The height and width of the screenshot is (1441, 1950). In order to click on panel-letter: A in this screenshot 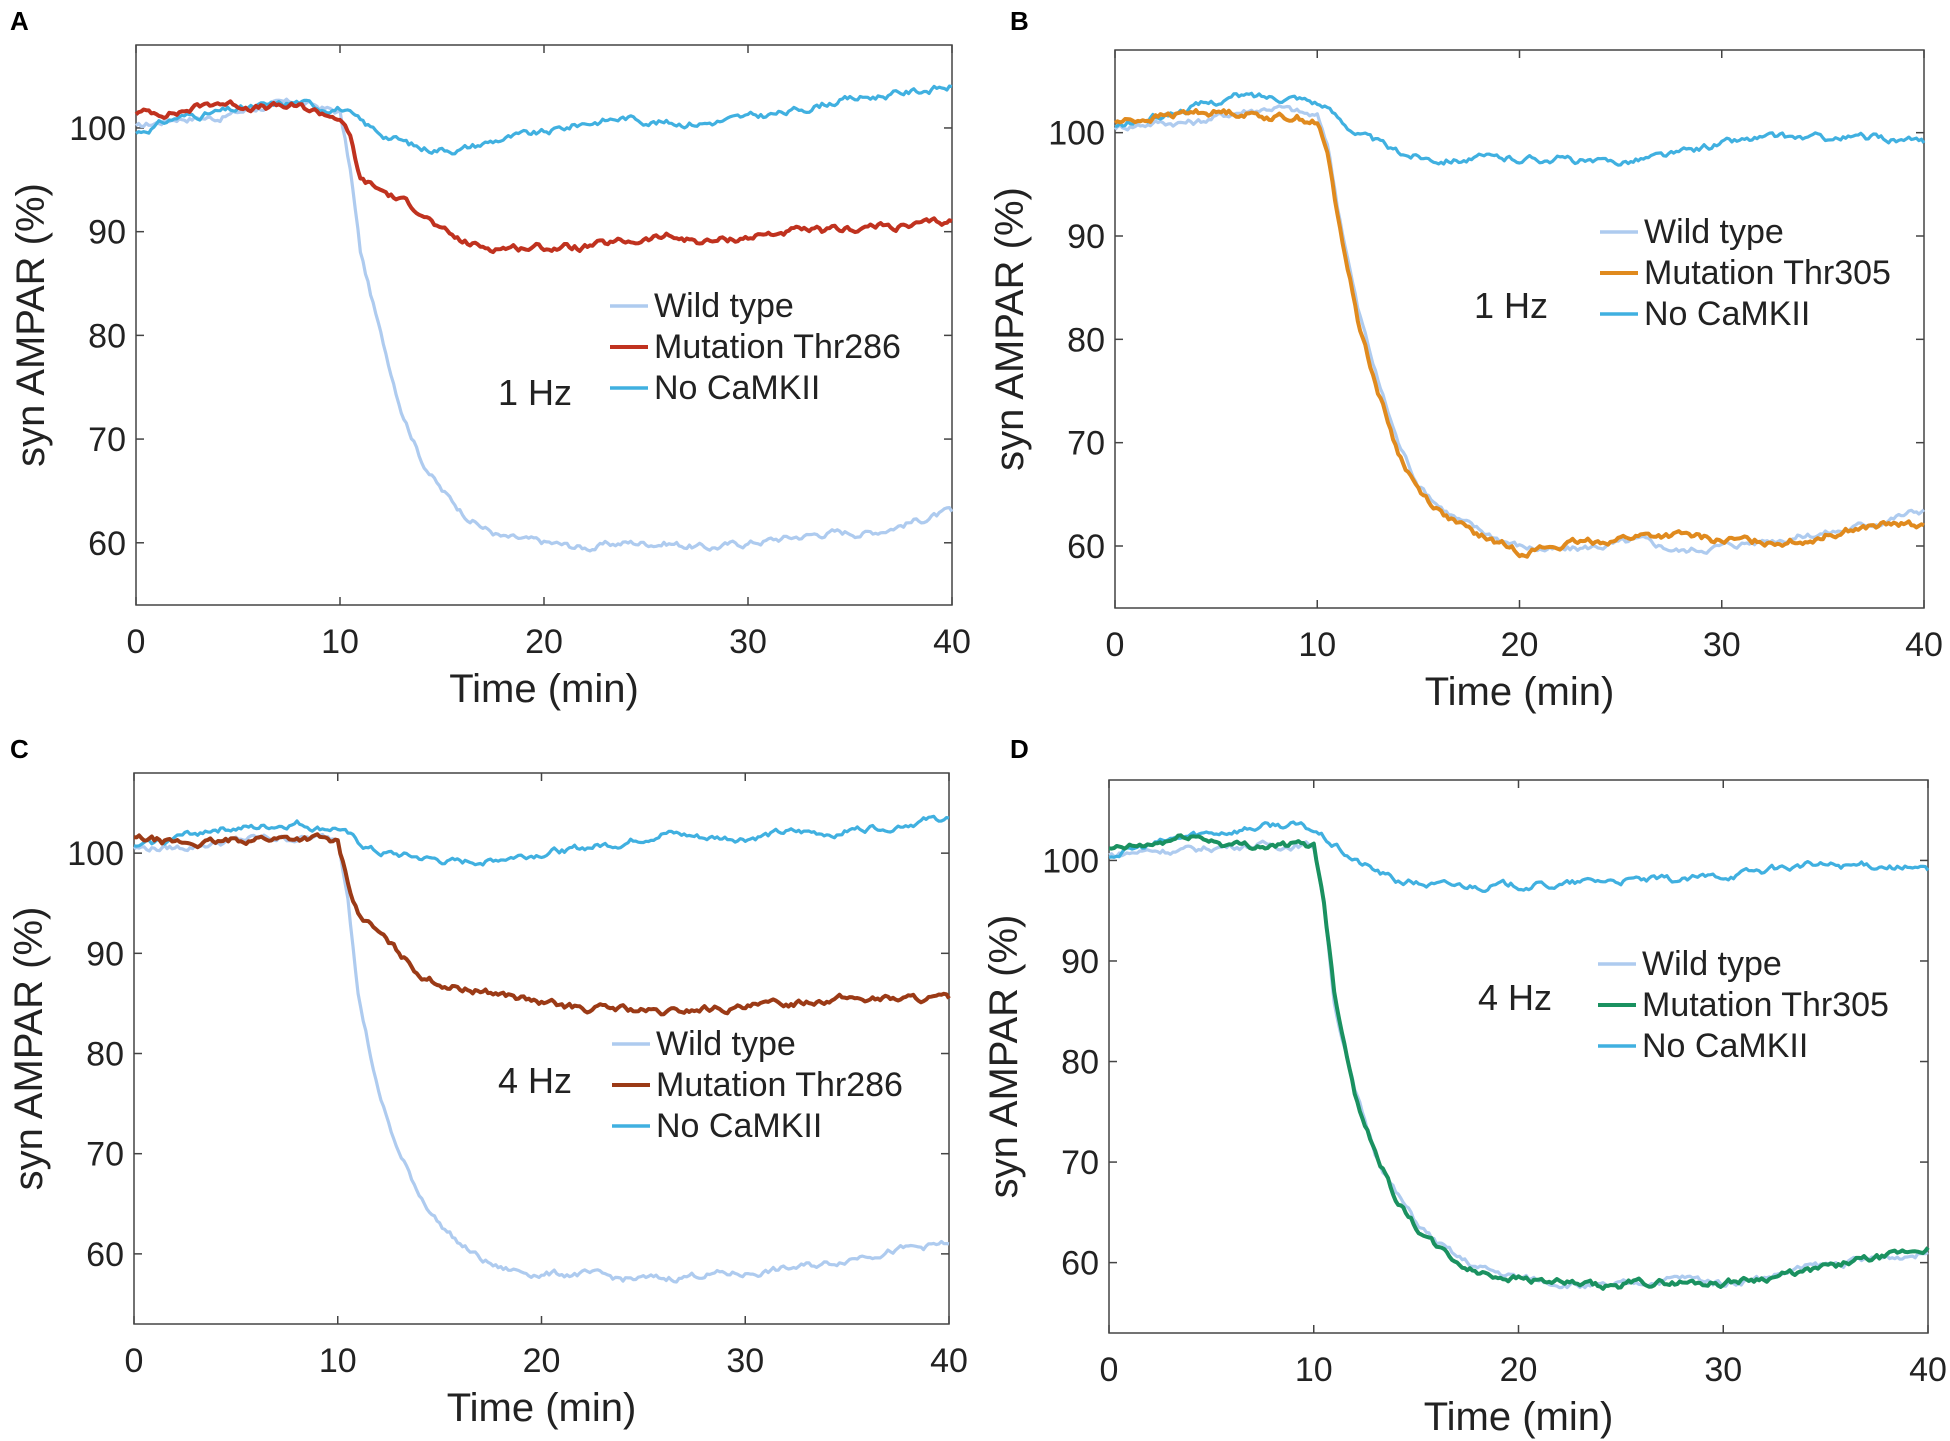, I will do `click(19, 21)`.